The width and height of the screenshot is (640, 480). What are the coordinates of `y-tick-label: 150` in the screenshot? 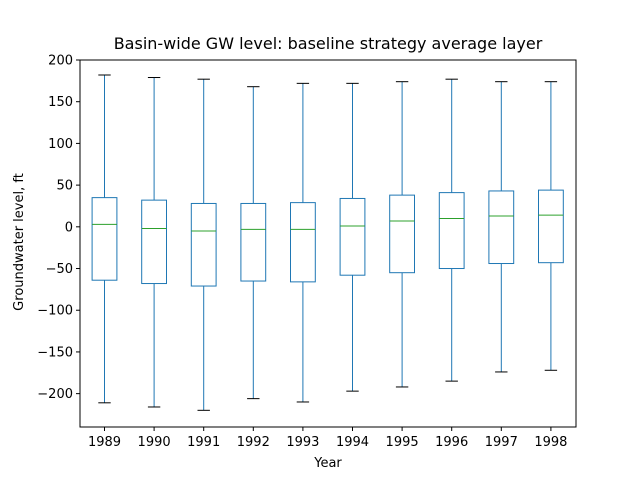 It's located at (60, 102).